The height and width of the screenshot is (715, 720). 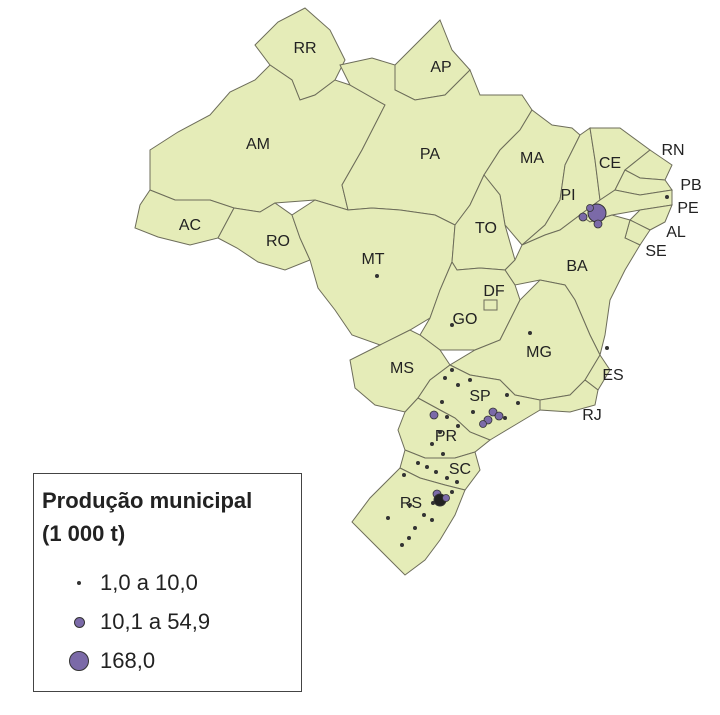 What do you see at coordinates (592, 415) in the screenshot?
I see `label-rj: RJ` at bounding box center [592, 415].